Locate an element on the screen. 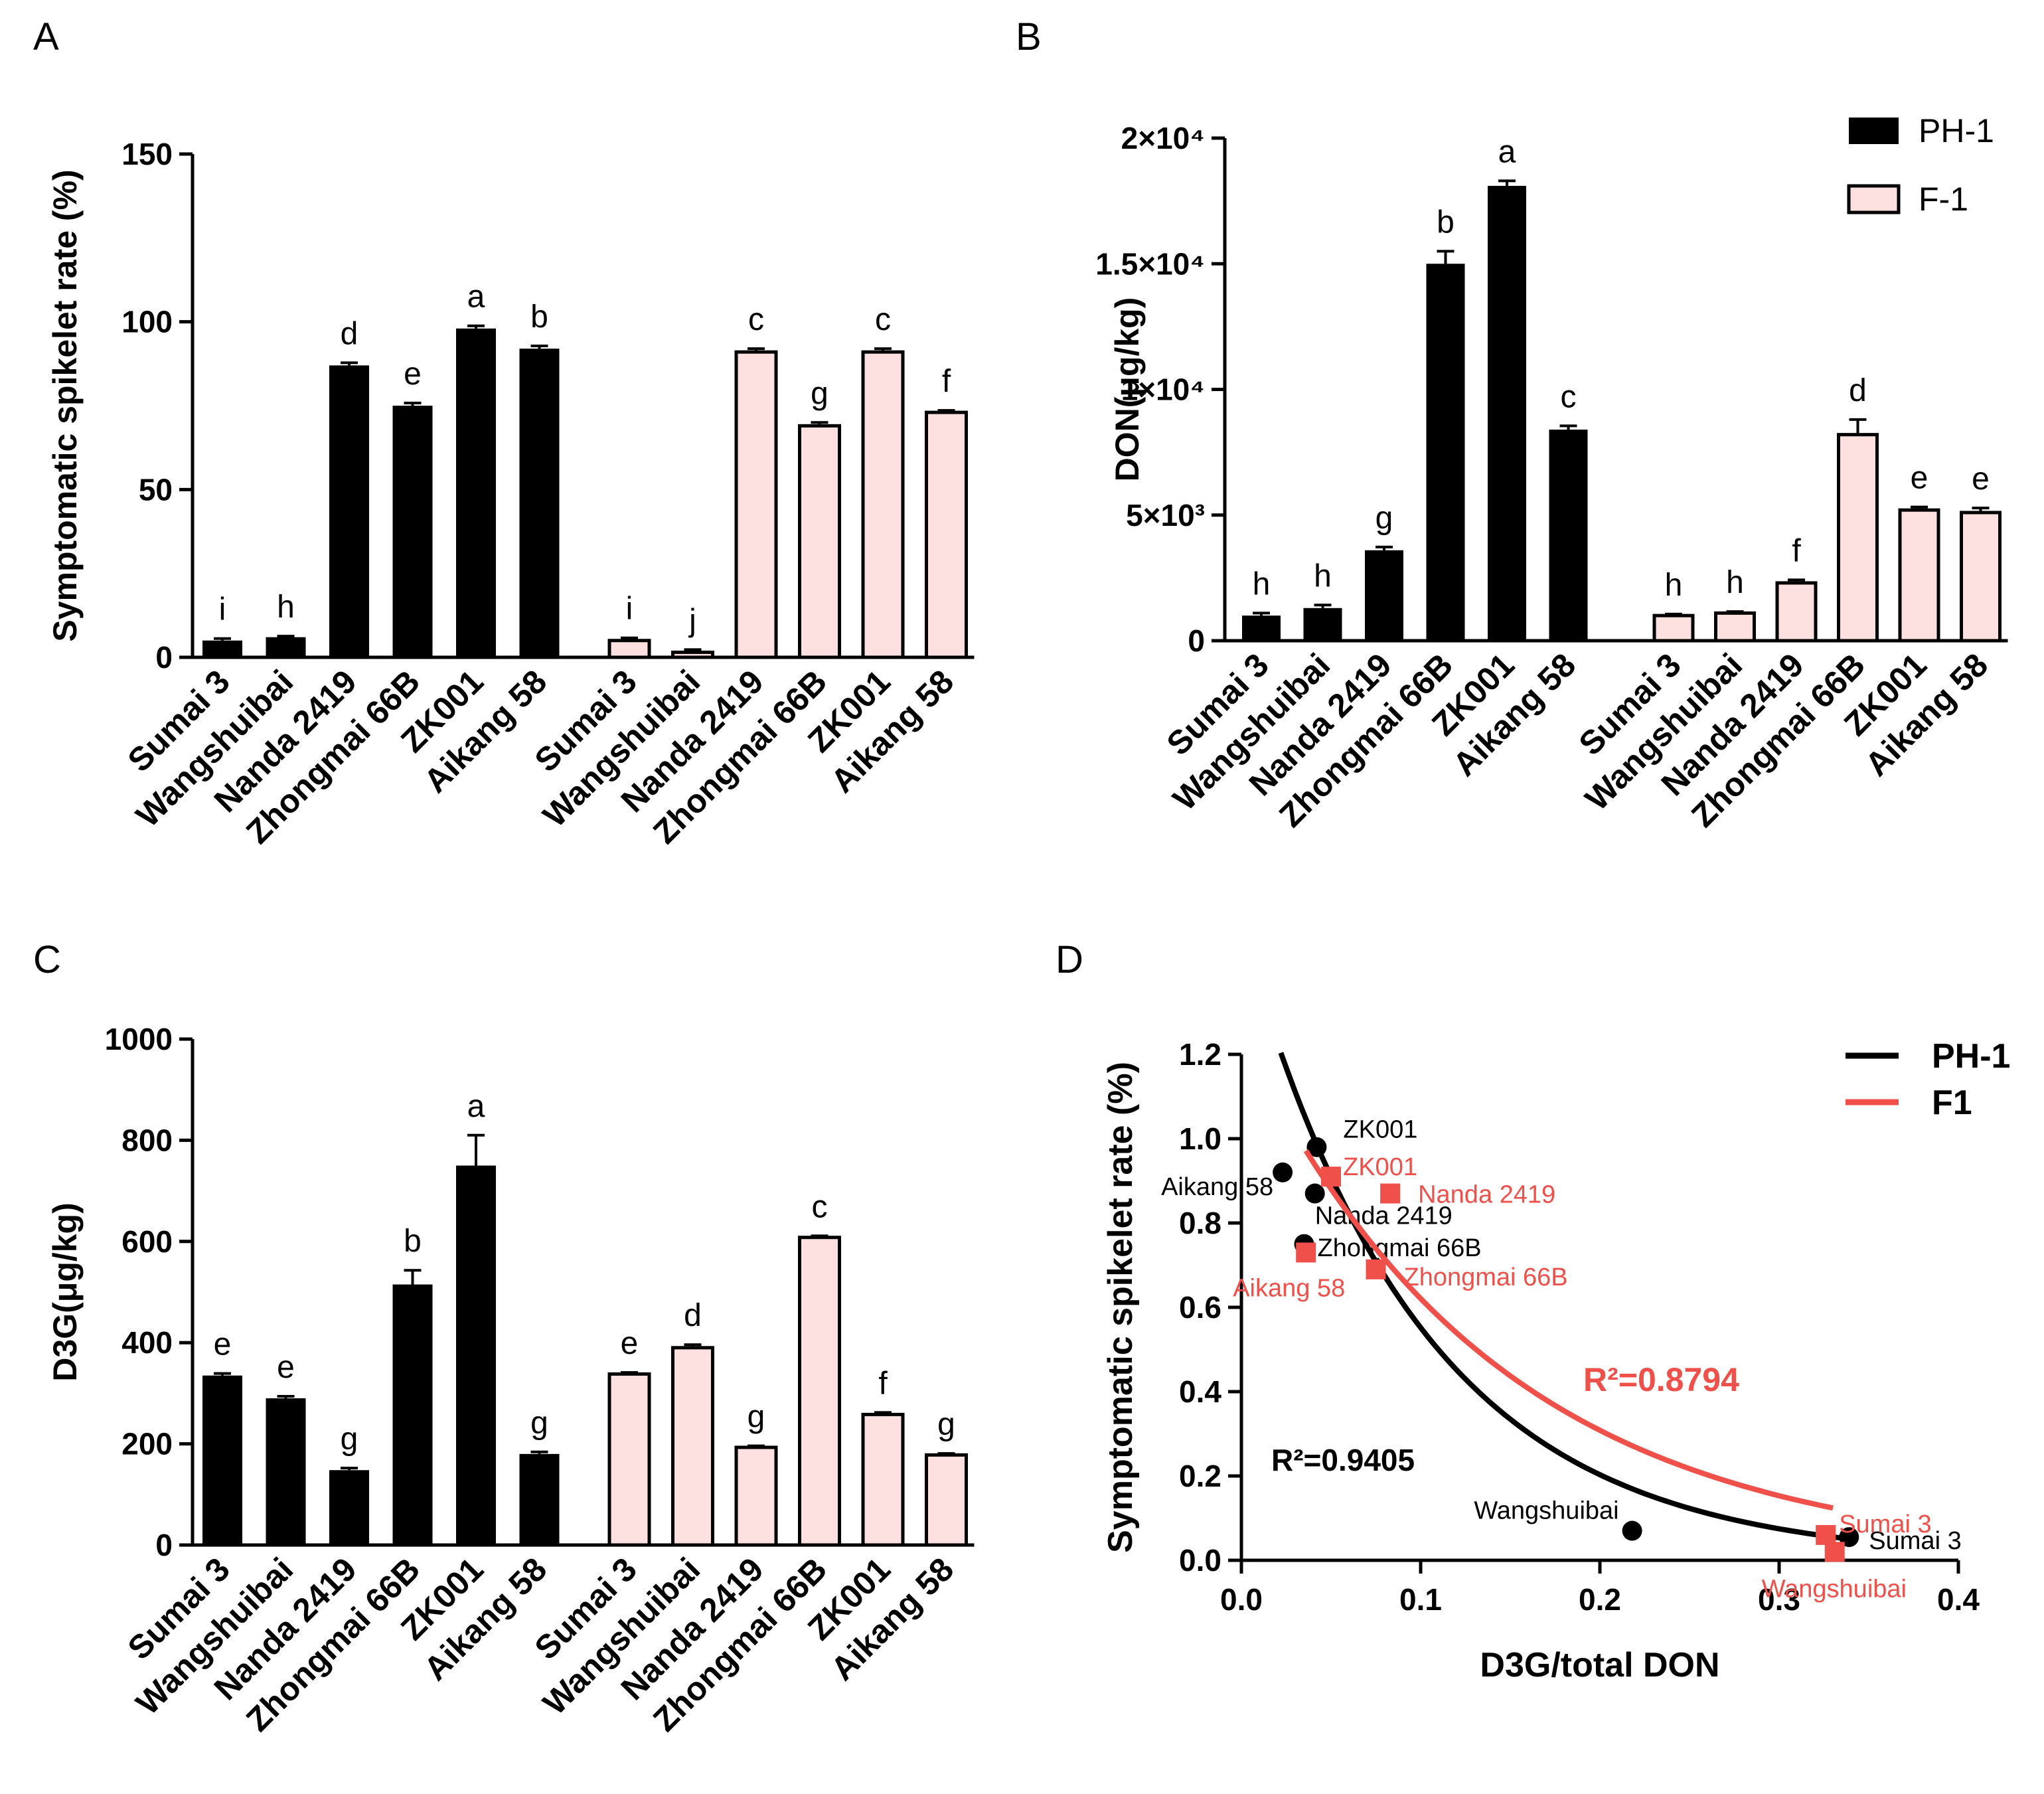 This screenshot has width=2044, height=1794. point-label: Aikang 58 is located at coordinates (1217, 1187).